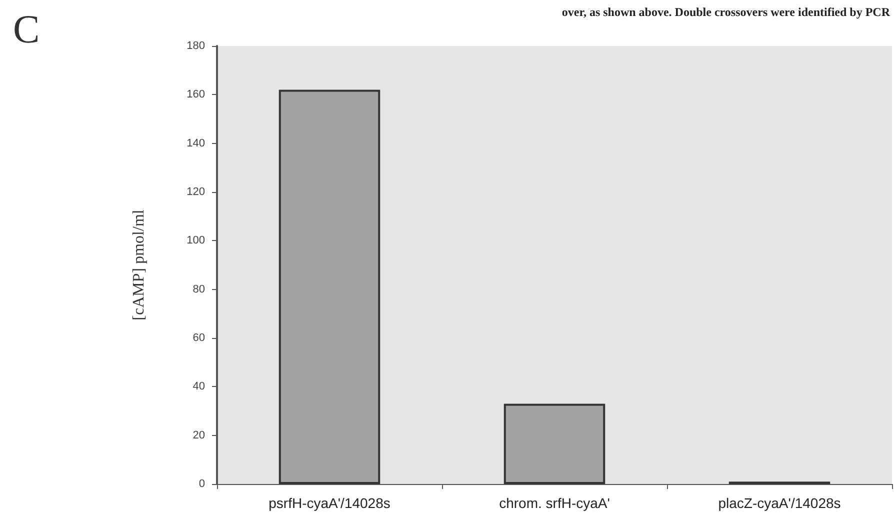 The width and height of the screenshot is (894, 522). What do you see at coordinates (779, 503) in the screenshot?
I see `x-tick-label: placZ-cyaA'/14028s` at bounding box center [779, 503].